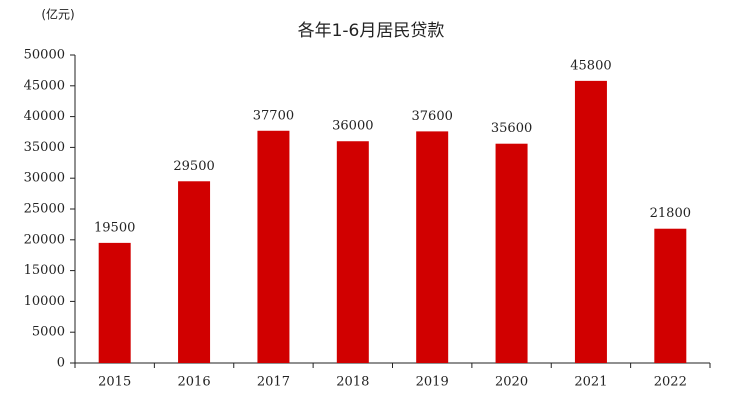 The image size is (738, 409). Describe the element at coordinates (44, 270) in the screenshot. I see `y-tick-label: 15000` at that location.